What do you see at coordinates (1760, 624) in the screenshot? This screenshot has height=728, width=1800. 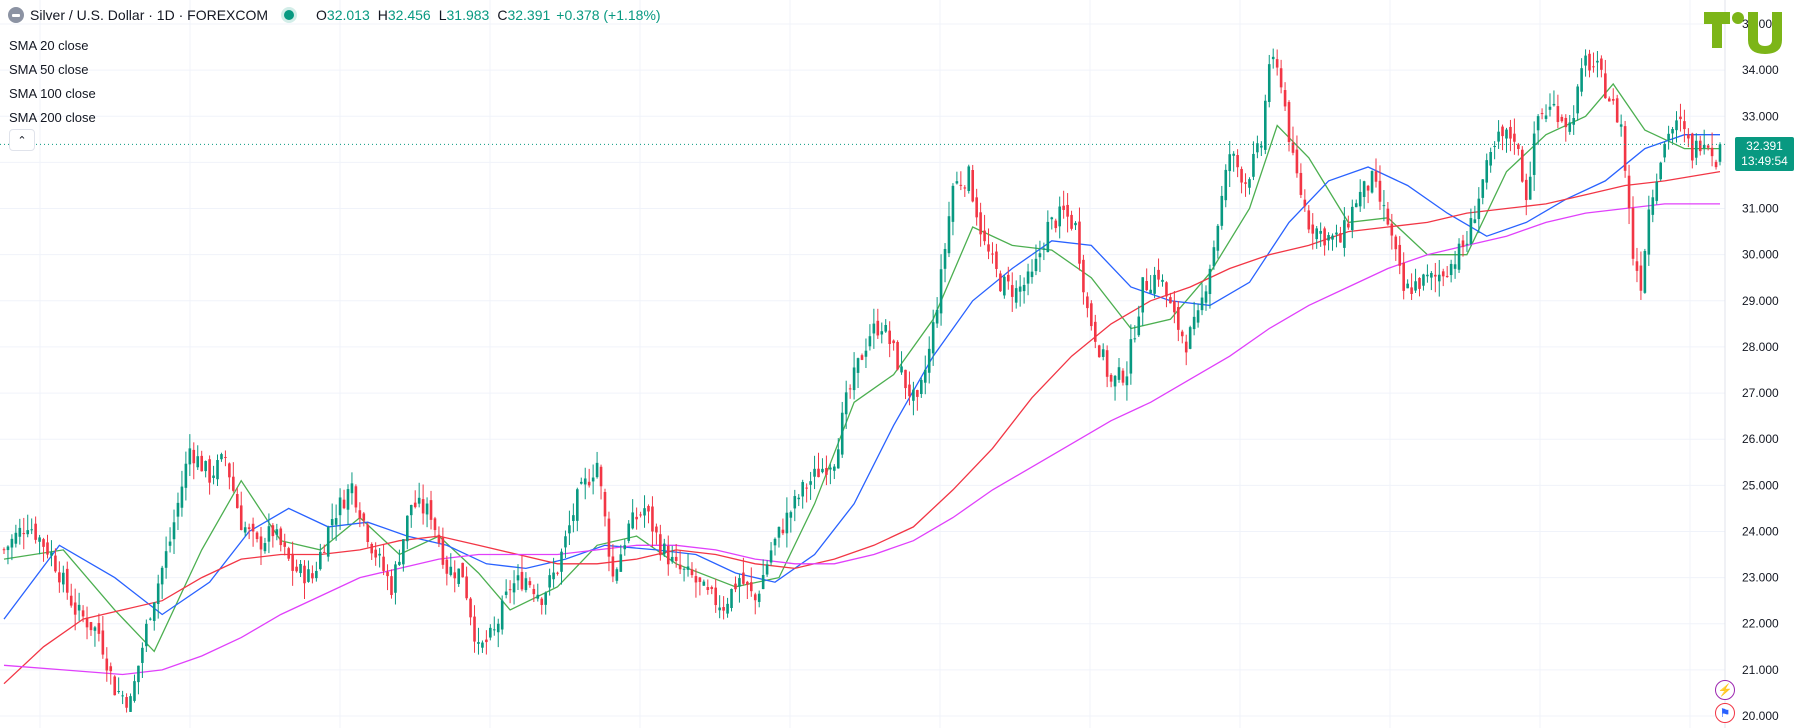 I see `y-tick-label: 22.000` at bounding box center [1760, 624].